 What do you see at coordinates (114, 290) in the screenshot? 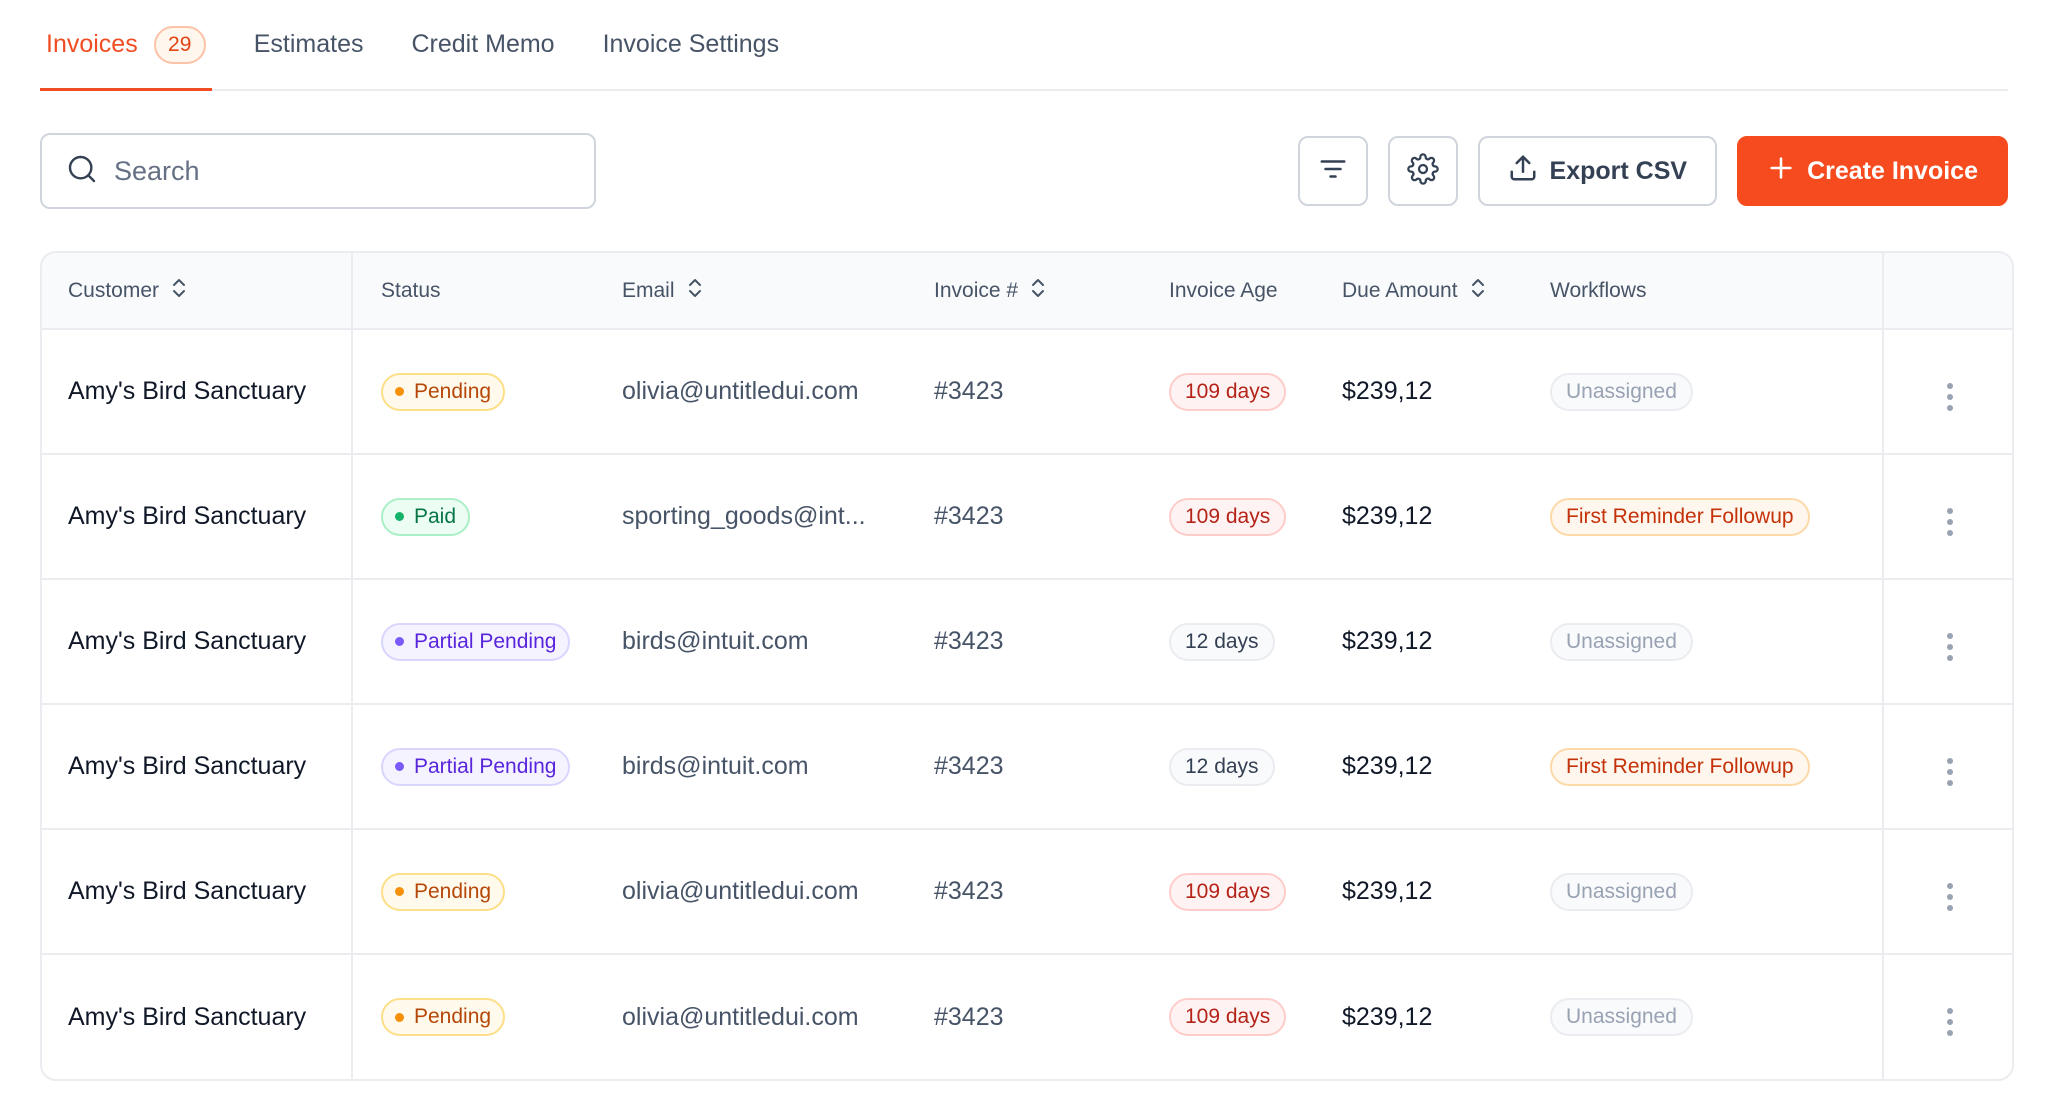
I see `header-customer-label: Customer` at bounding box center [114, 290].